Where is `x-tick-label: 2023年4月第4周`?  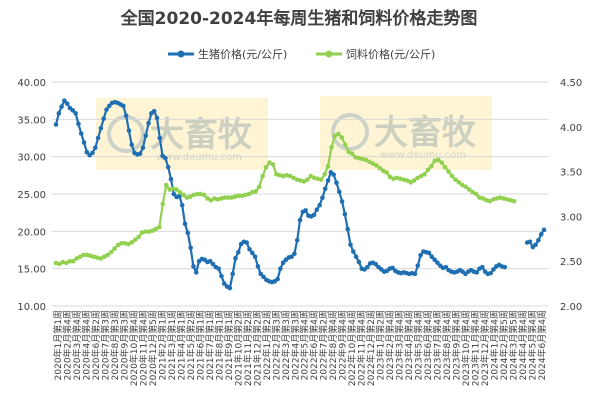
x-tick-label: 2023年4月第4周 is located at coordinates (409, 345).